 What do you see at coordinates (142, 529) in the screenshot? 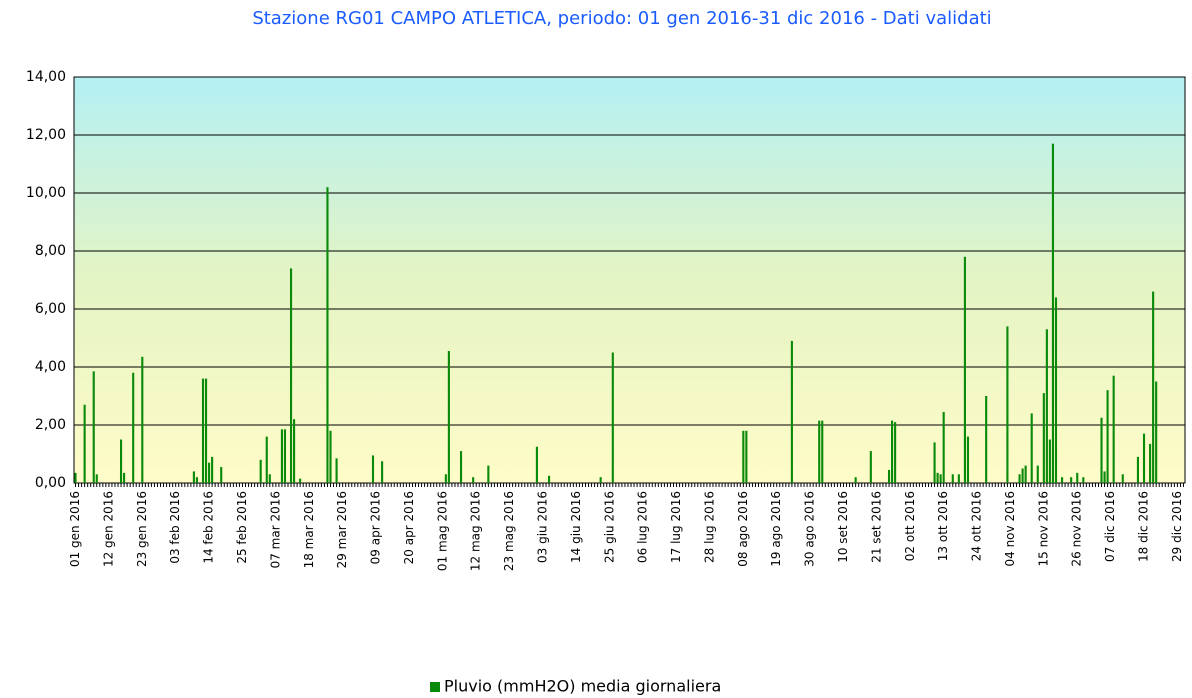
I see `x-tick-label: 23 gen 2016` at bounding box center [142, 529].